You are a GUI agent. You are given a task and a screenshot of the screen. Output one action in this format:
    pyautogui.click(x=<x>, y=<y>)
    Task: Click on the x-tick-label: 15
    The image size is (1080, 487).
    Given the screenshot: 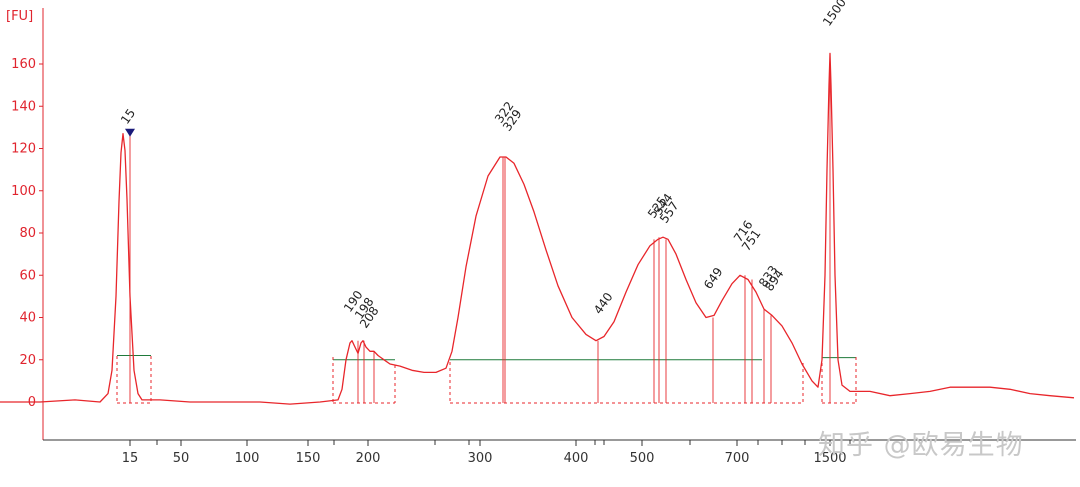 What is the action you would take?
    pyautogui.click(x=130, y=458)
    